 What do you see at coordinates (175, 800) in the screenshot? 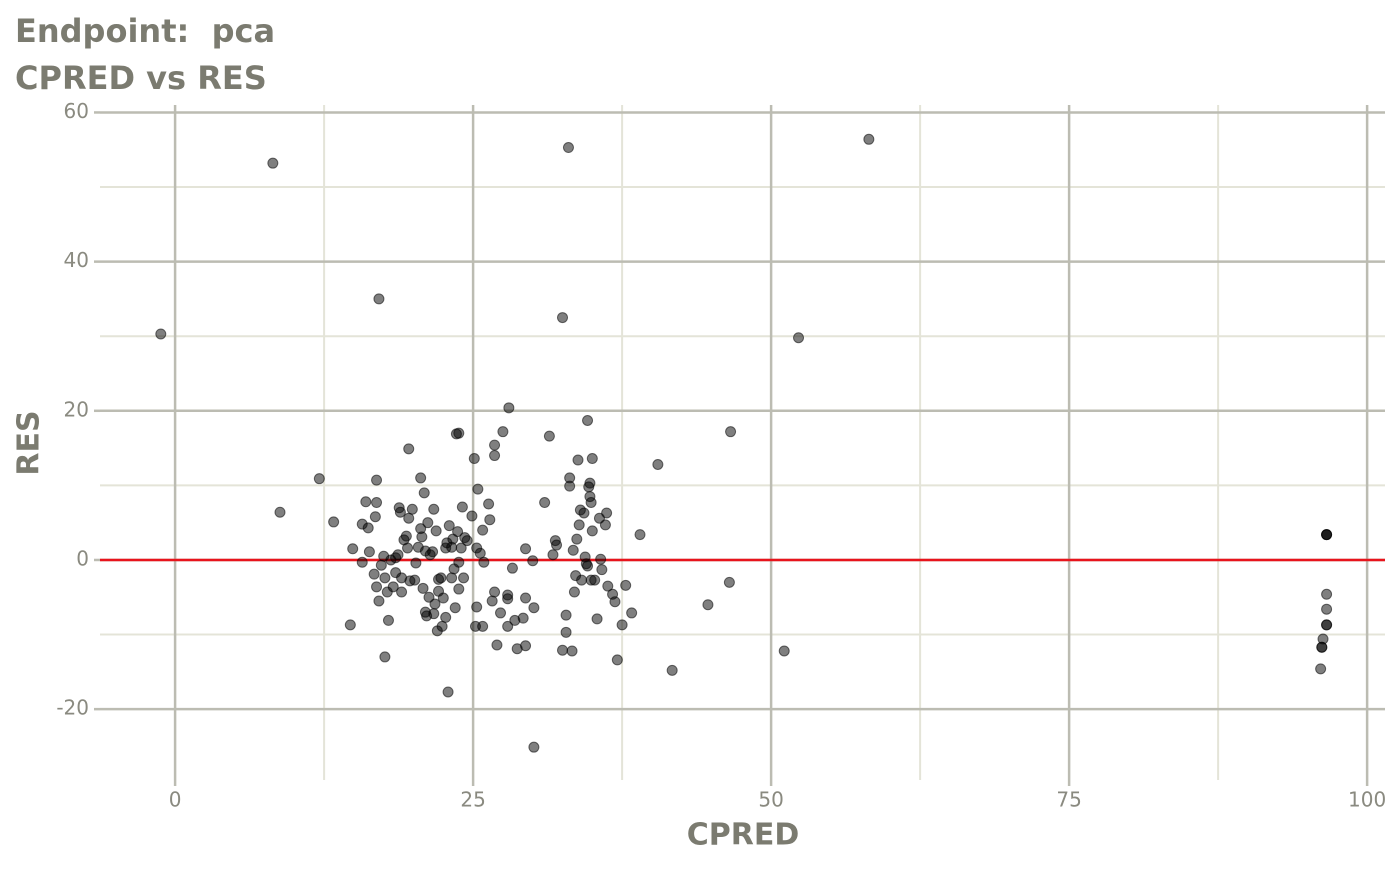
I see `x-tick-label: 0` at bounding box center [175, 800].